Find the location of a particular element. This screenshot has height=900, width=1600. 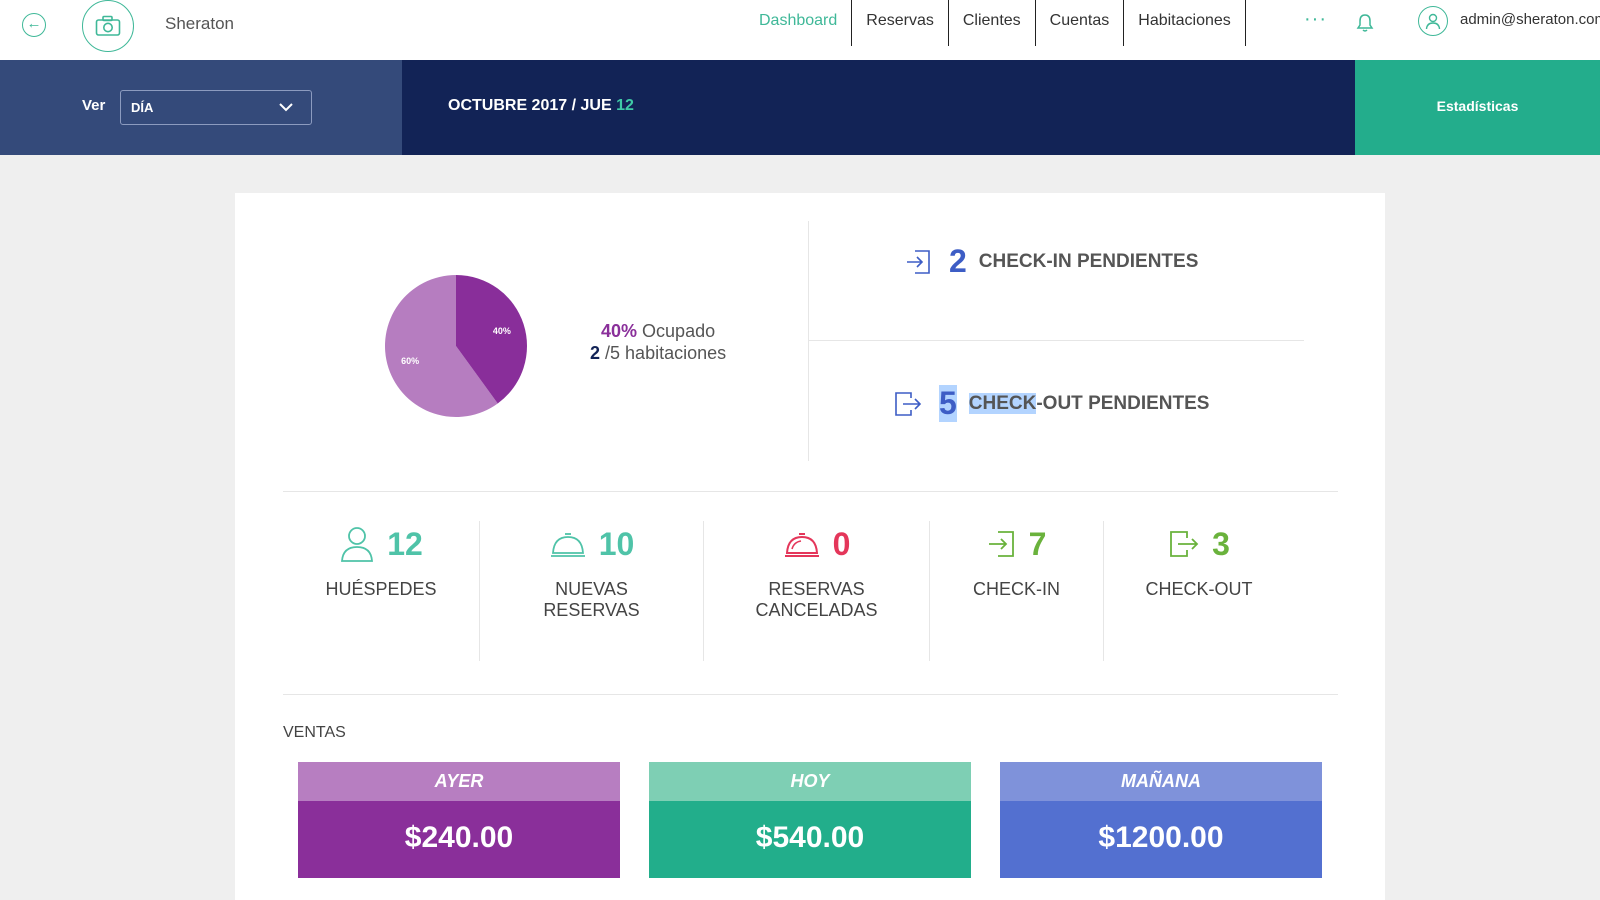

stat-nuevas-reservas-label: NUEVAS RESERVAS is located at coordinates (591, 599).